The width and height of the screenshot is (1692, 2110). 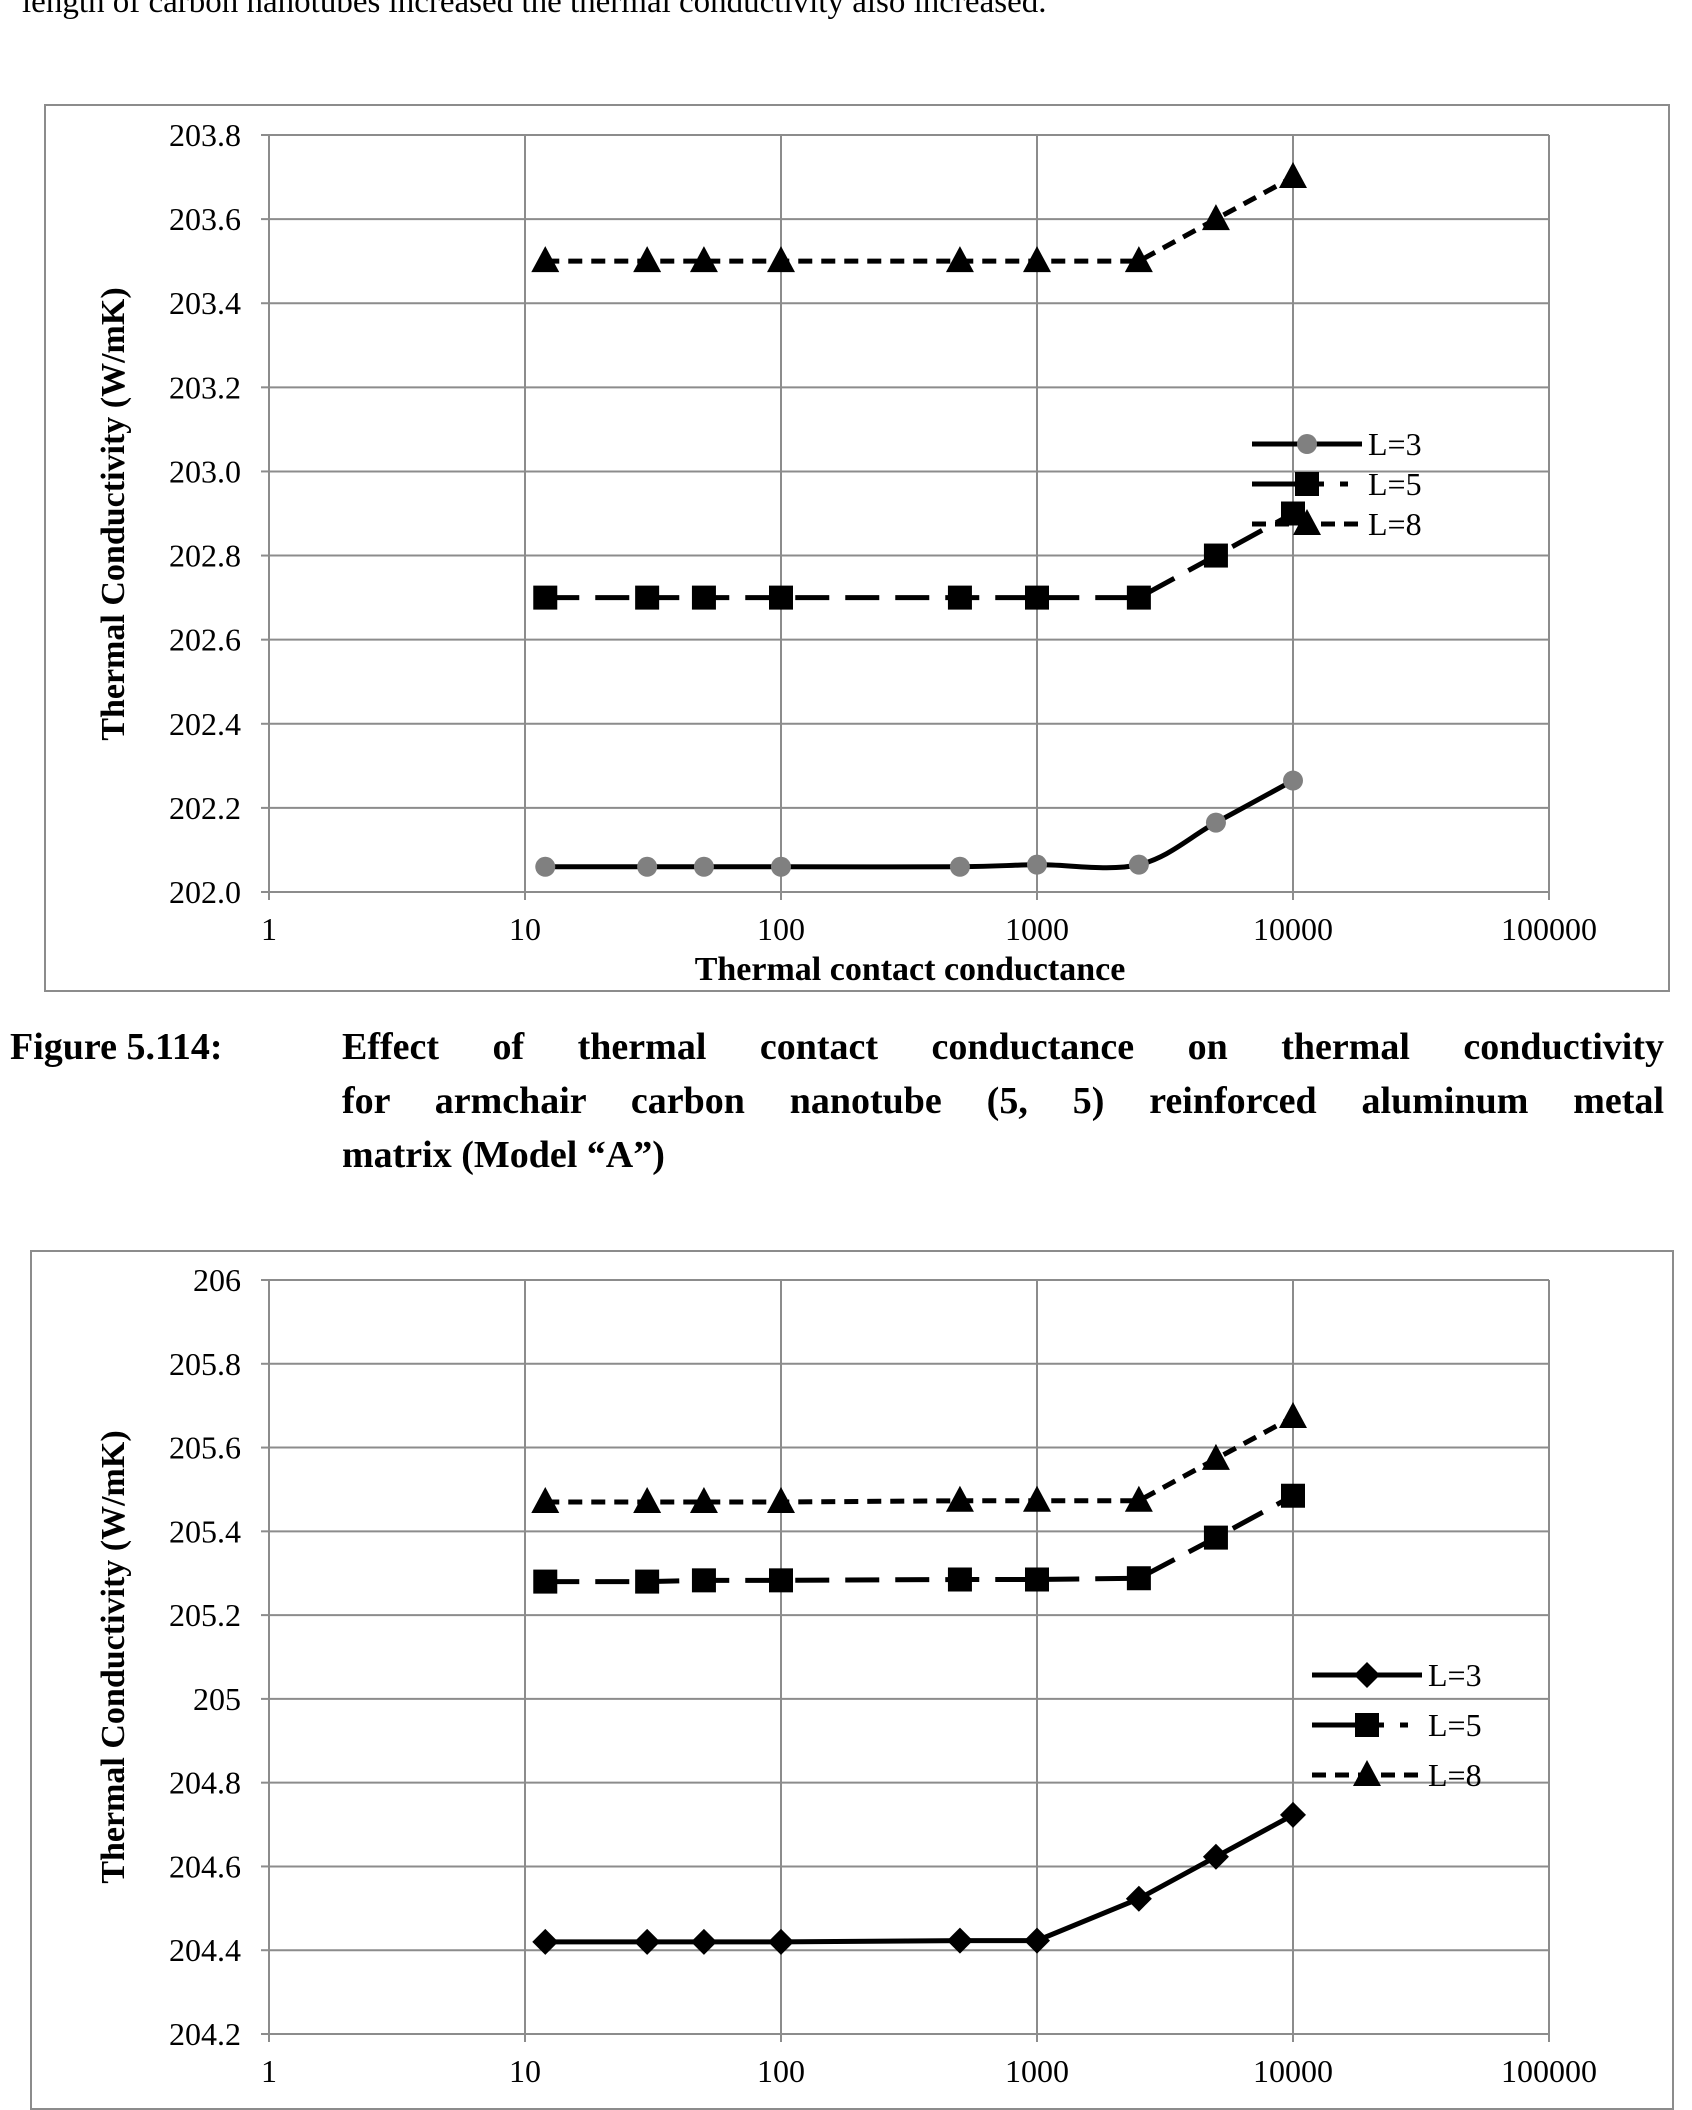 I want to click on chart2-x-tick-label: 10, so click(x=525, y=2071).